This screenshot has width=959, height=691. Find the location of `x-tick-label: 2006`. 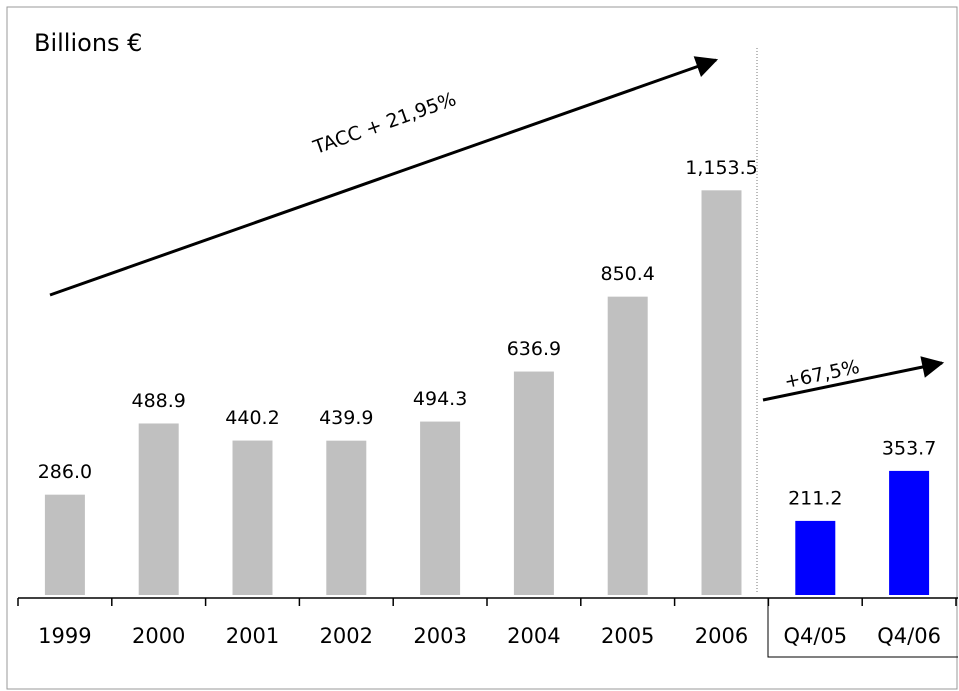

x-tick-label: 2006 is located at coordinates (721, 636).